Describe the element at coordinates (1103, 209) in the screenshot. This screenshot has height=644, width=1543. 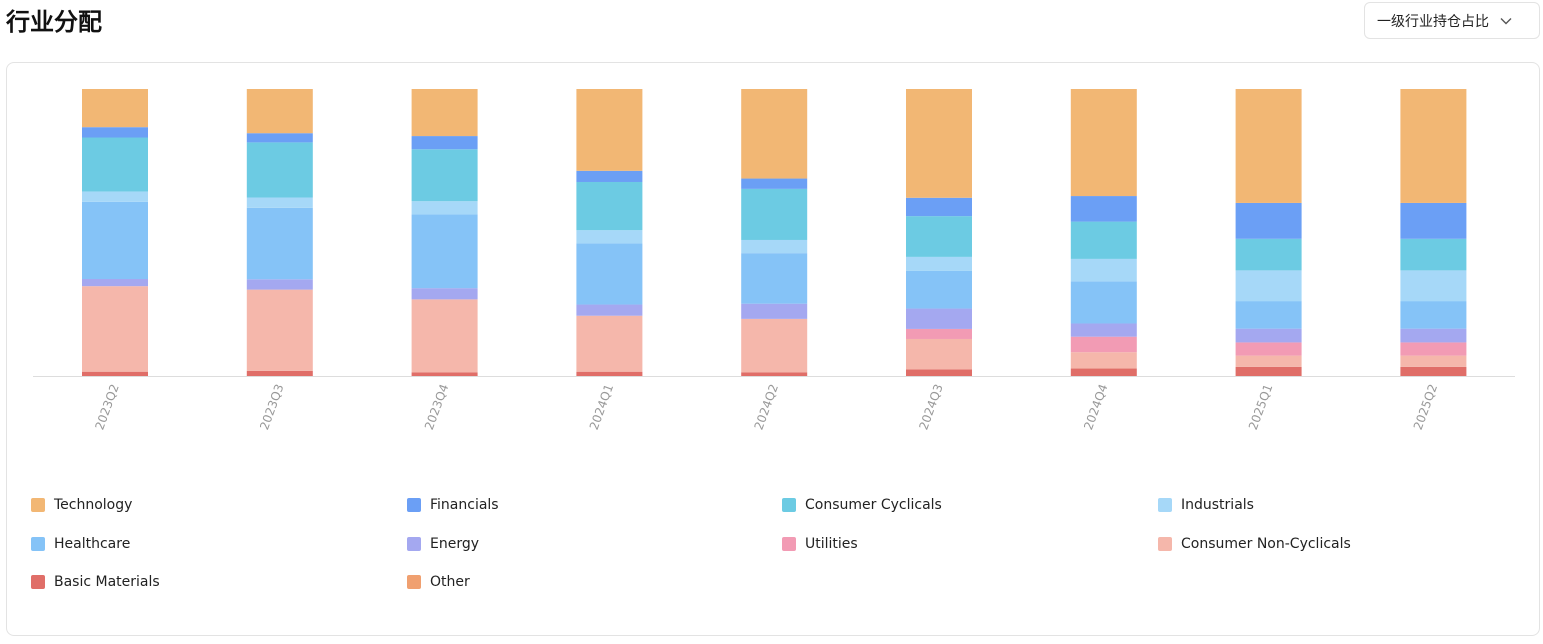
I see `bar-segment-2024Q4-financials` at that location.